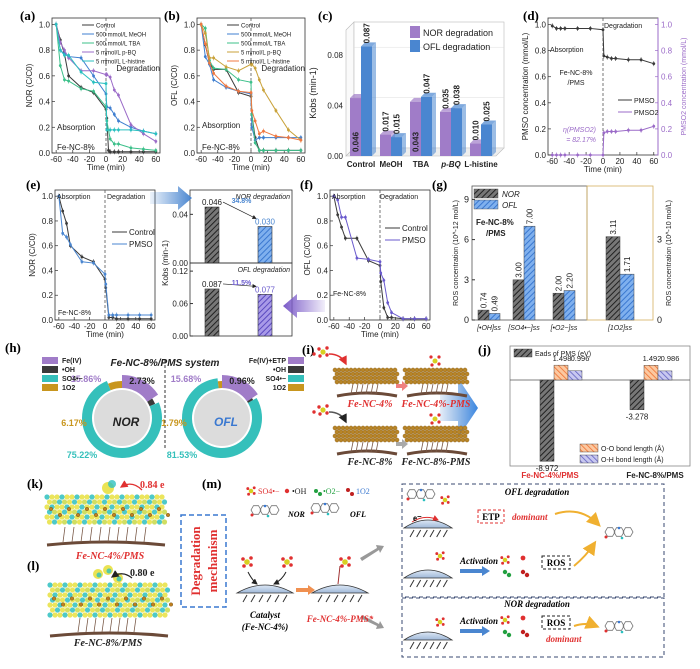  What do you see at coordinates (531, 15) in the screenshot?
I see `panel-label-d: (d)` at bounding box center [531, 15].